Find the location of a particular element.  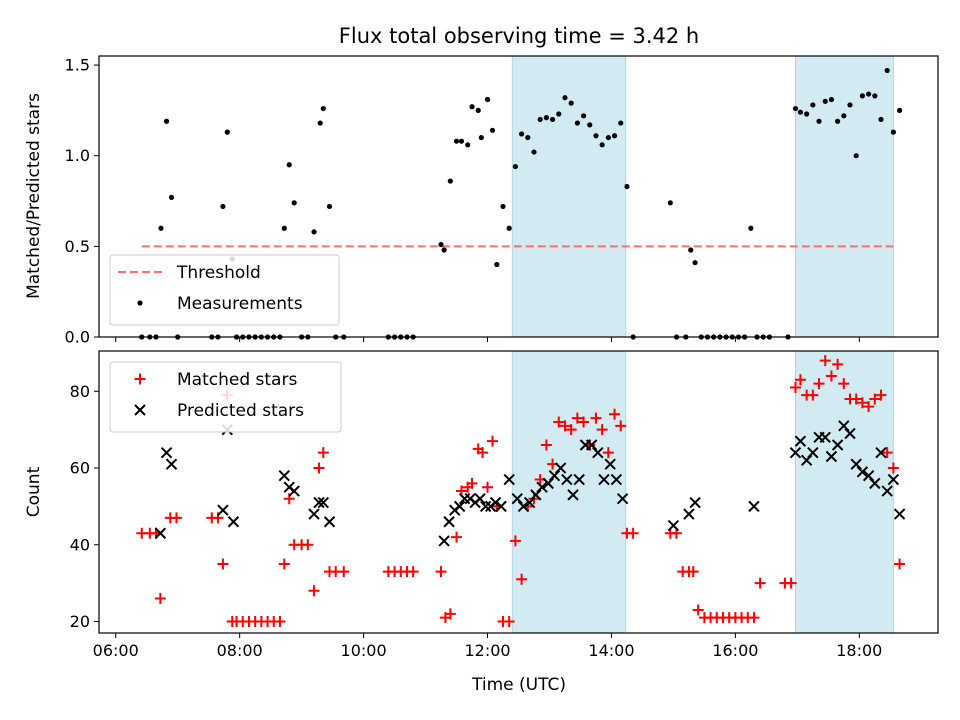

bottom-y-tick-label: 20 is located at coordinates (80, 621).